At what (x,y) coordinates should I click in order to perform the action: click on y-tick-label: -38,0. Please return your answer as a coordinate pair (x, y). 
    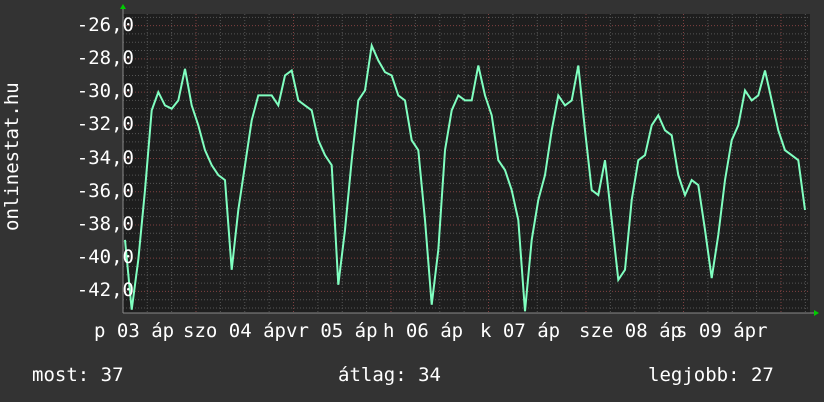
    Looking at the image, I should click on (105, 223).